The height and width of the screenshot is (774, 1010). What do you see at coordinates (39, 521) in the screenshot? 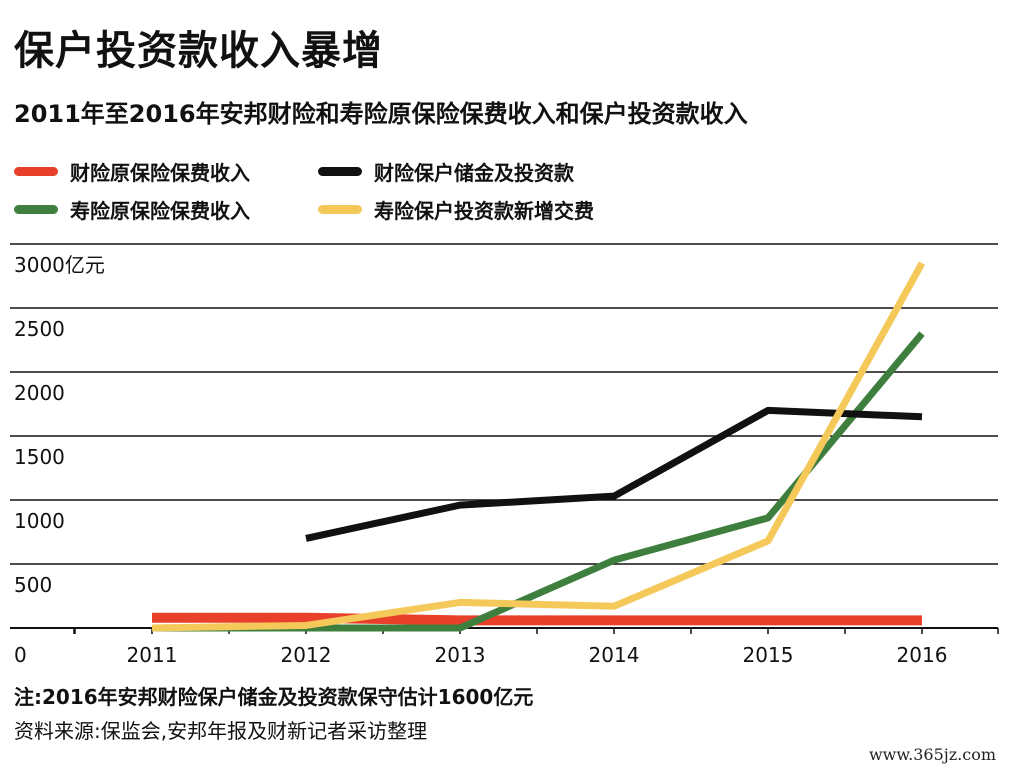
I see `y-tick-label: 1000` at bounding box center [39, 521].